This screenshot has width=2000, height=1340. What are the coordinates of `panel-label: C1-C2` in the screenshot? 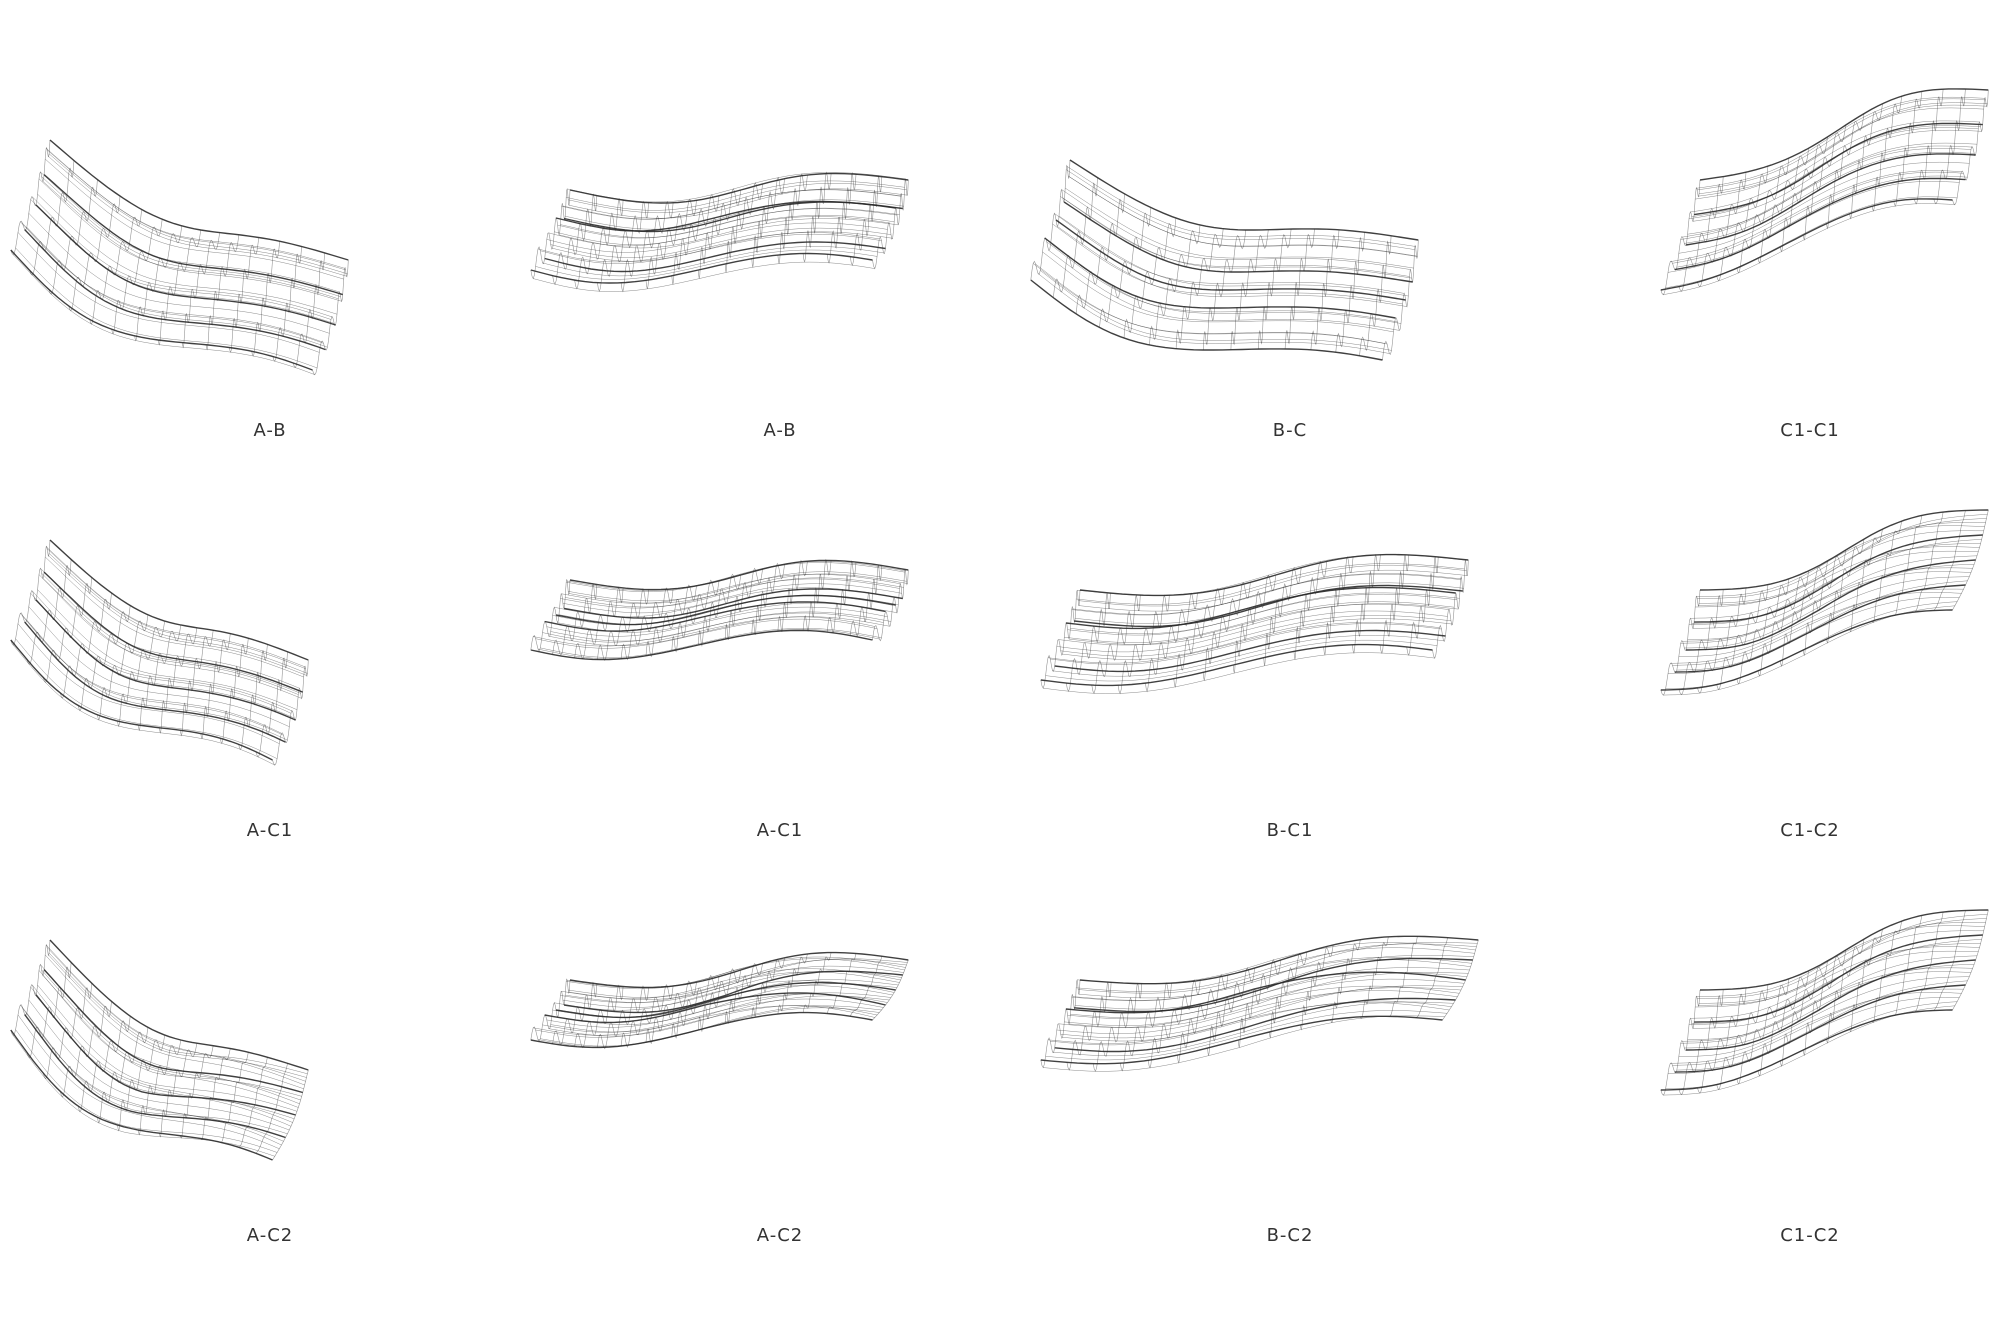 It's located at (1810, 830).